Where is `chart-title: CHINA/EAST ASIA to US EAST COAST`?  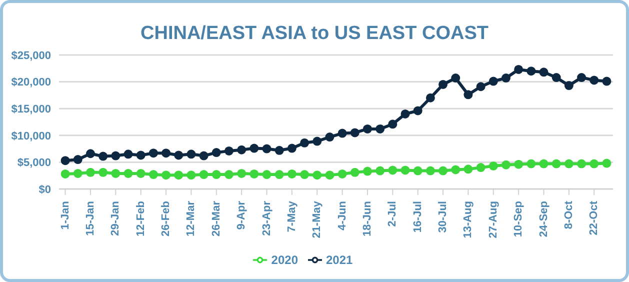 chart-title: CHINA/EAST ASIA to US EAST COAST is located at coordinates (315, 34).